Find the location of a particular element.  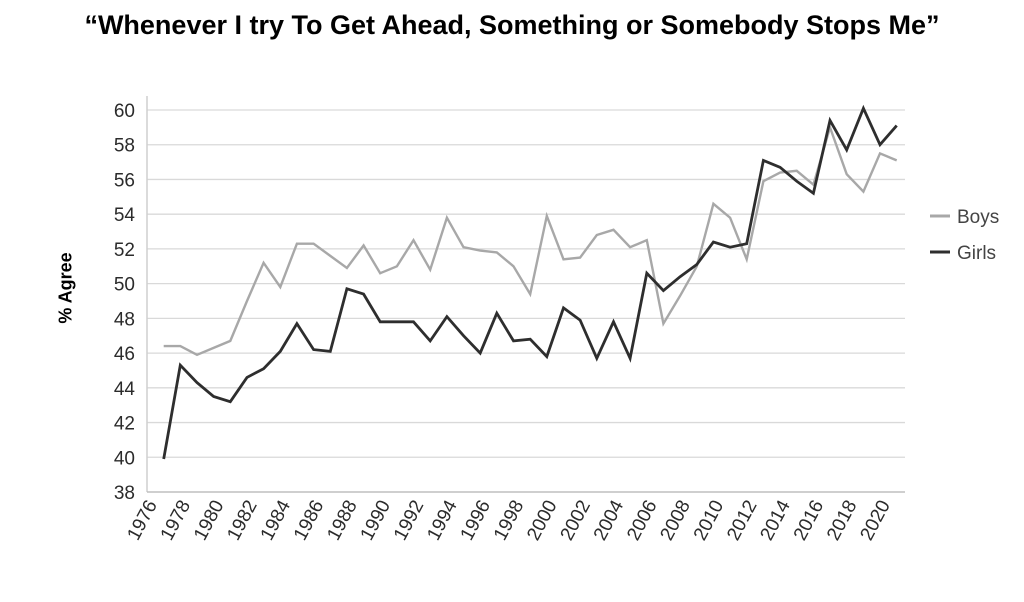

x-tick-label: 1998 is located at coordinates (509, 520).